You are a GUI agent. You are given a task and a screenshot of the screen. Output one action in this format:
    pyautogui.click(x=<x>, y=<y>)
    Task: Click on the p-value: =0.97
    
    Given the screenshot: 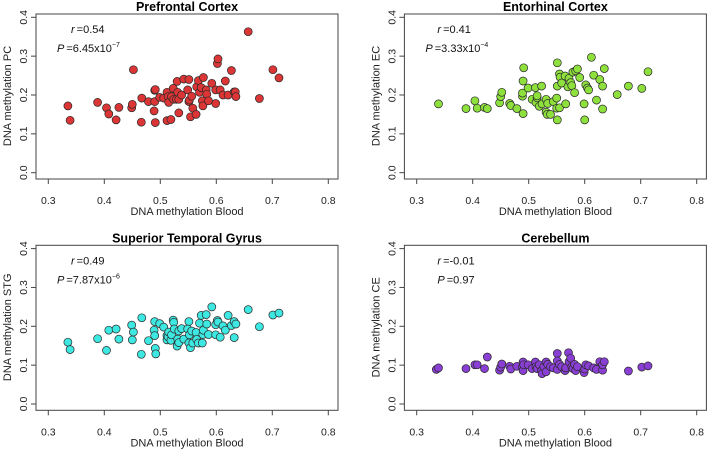 What is the action you would take?
    pyautogui.click(x=461, y=280)
    